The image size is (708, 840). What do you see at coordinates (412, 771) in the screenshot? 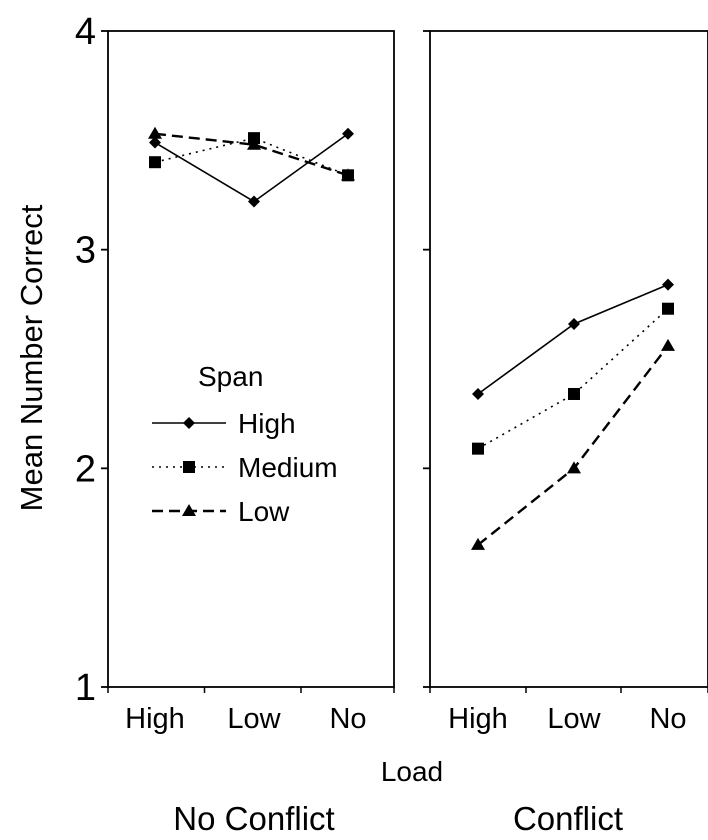
I see `x-axis-label: Load` at bounding box center [412, 771].